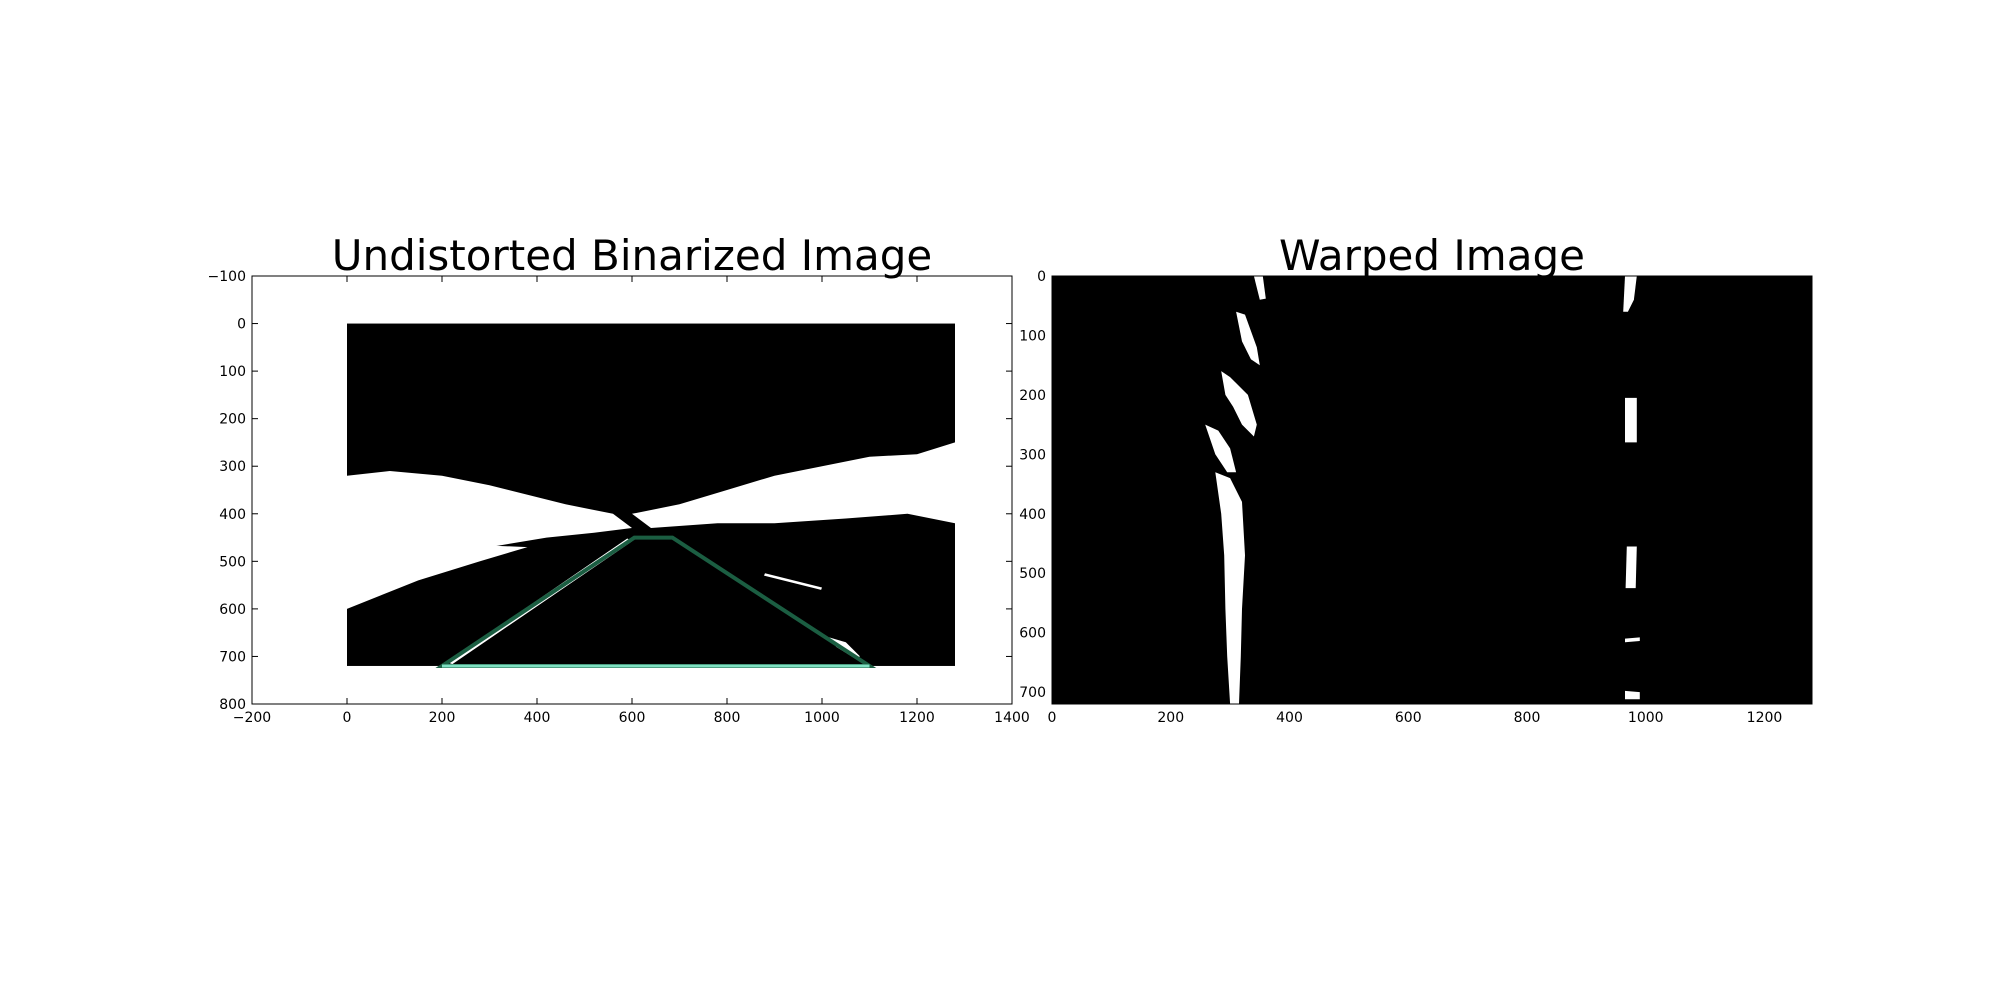  Describe the element at coordinates (632, 255) in the screenshot. I see `panel-title-undistorted: Undistorted Binarized Image` at that location.